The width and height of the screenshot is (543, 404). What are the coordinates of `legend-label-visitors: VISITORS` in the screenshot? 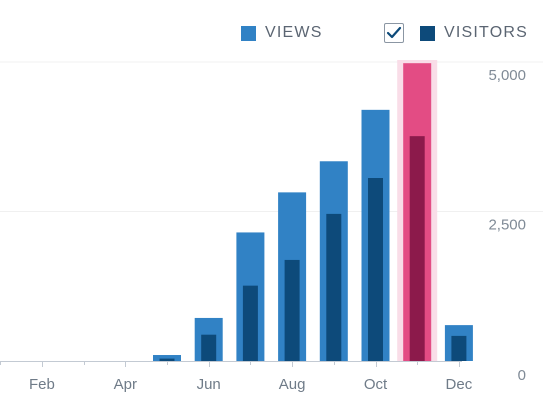 It's located at (486, 32).